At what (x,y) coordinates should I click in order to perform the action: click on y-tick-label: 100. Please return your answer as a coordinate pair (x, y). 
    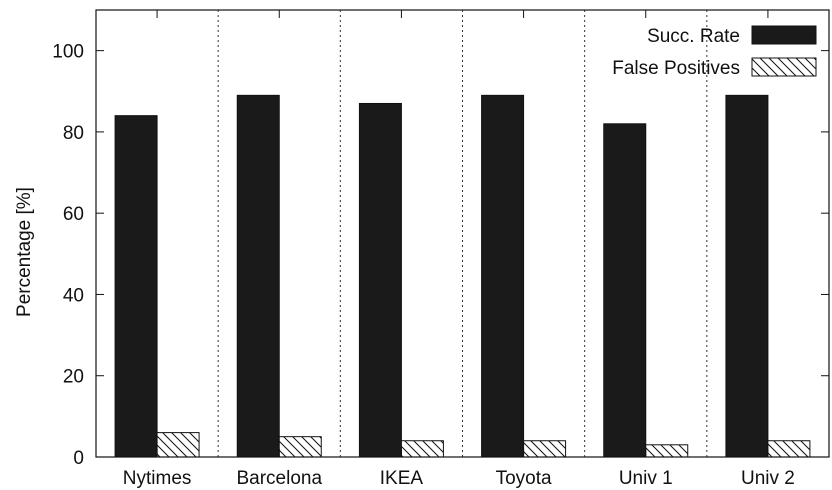
    Looking at the image, I should click on (68, 52).